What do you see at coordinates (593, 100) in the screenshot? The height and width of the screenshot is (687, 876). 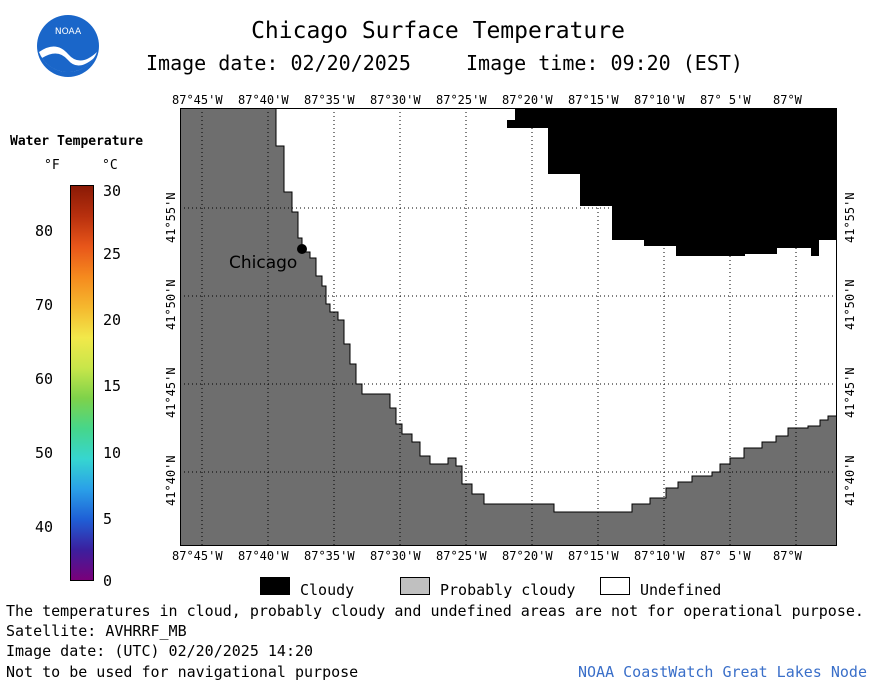 I see `lon-label-top: 87°15'W` at bounding box center [593, 100].